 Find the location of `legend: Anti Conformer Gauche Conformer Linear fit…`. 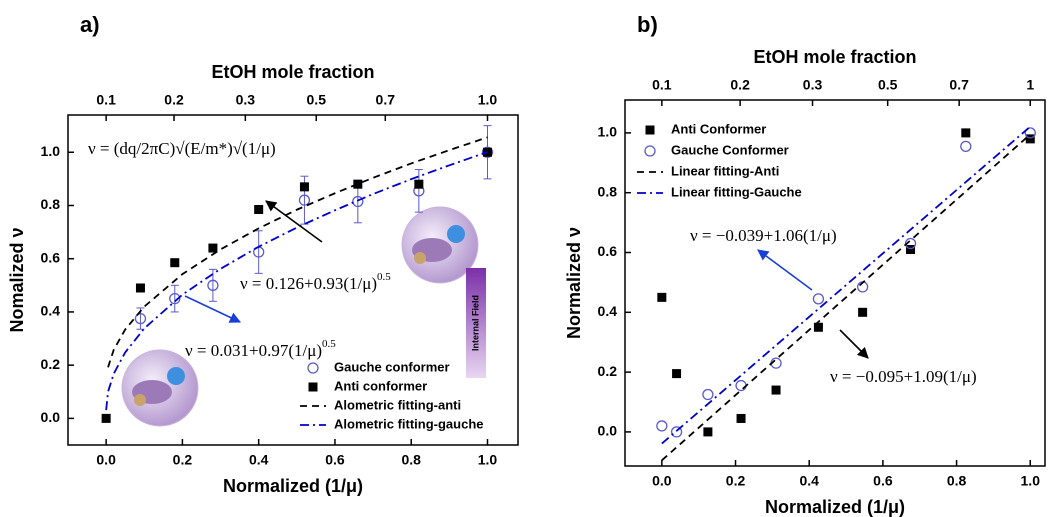

legend: Anti Conformer Gauche Conformer Linear fit… is located at coordinates (719, 160).